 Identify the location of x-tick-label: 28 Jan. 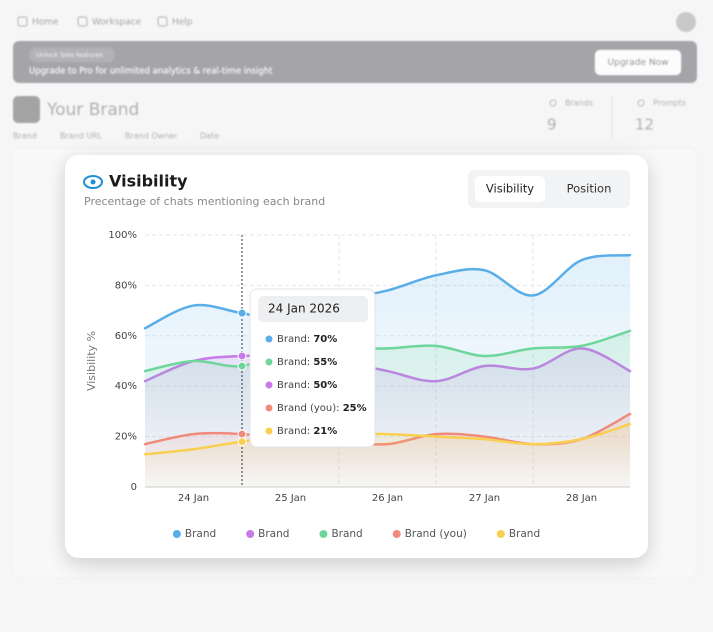
(581, 498).